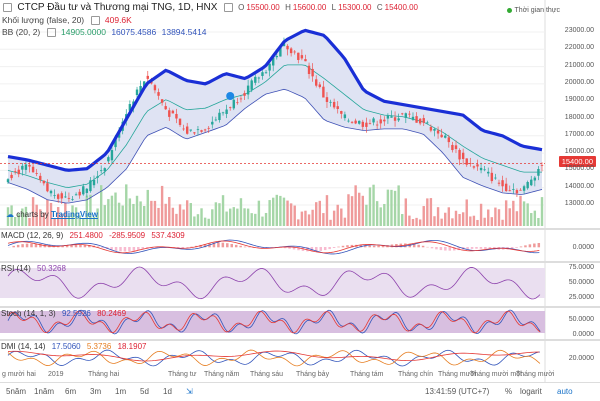  I want to click on dmi-axis: 20.0000, so click(572, 355).